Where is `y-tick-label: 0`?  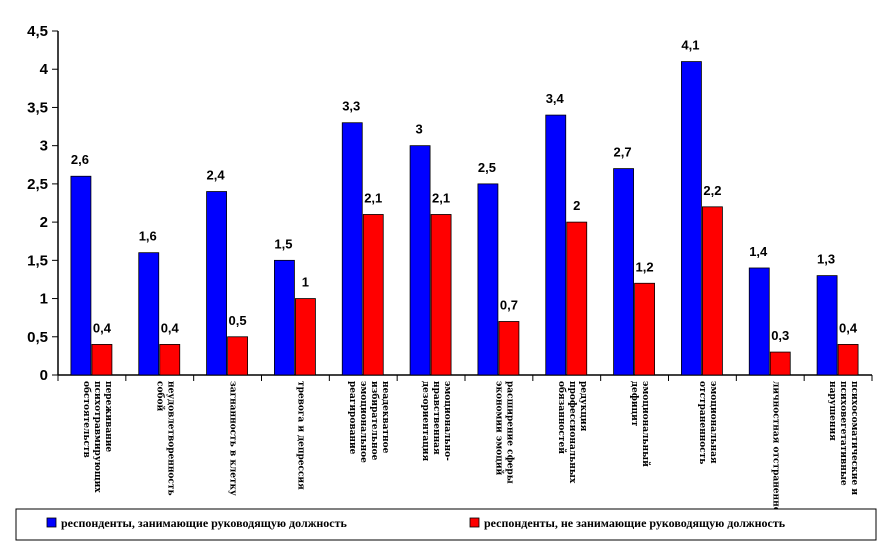
y-tick-label: 0 is located at coordinates (44, 375).